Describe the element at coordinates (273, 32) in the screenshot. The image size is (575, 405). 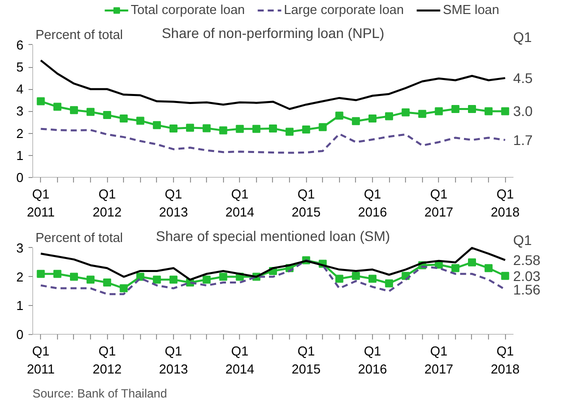
I see `chart-title: Share of non-performing loan (NPL)` at that location.